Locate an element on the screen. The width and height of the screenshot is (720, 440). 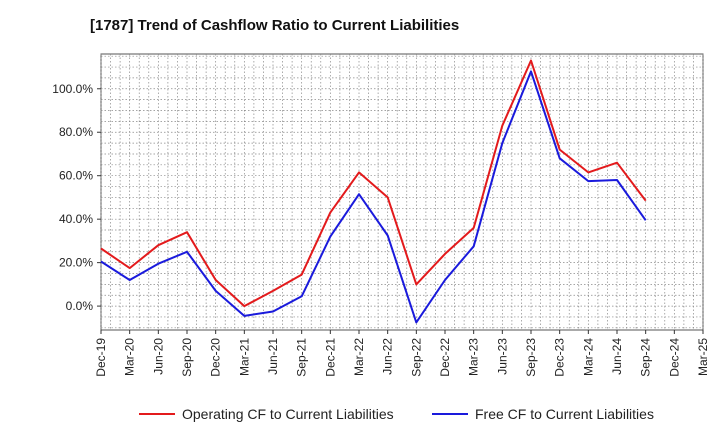
y-tick-label: 40.0% is located at coordinates (76, 219).